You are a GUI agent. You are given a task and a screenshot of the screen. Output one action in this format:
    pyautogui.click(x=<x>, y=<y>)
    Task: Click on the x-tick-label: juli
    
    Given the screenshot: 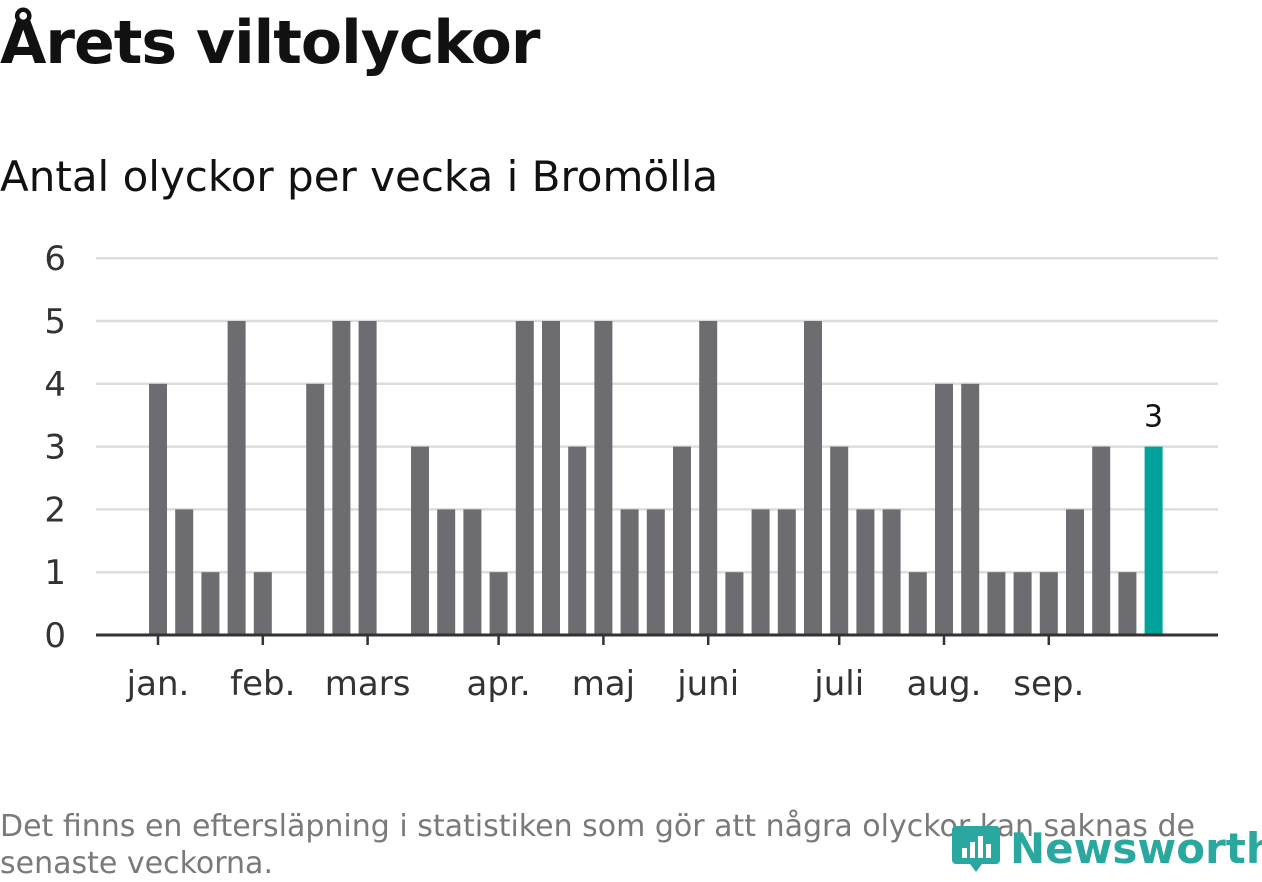 What is the action you would take?
    pyautogui.click(x=838, y=684)
    